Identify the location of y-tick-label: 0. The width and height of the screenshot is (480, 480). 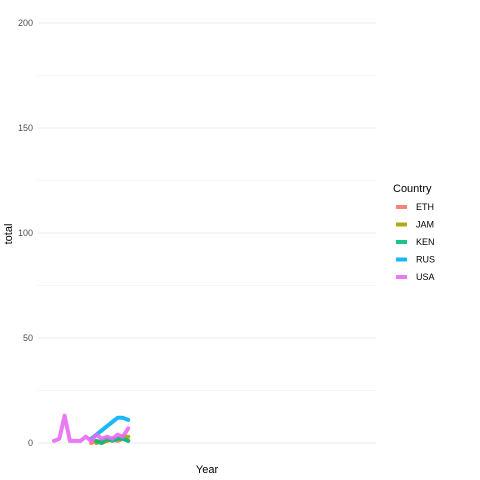
(30, 443).